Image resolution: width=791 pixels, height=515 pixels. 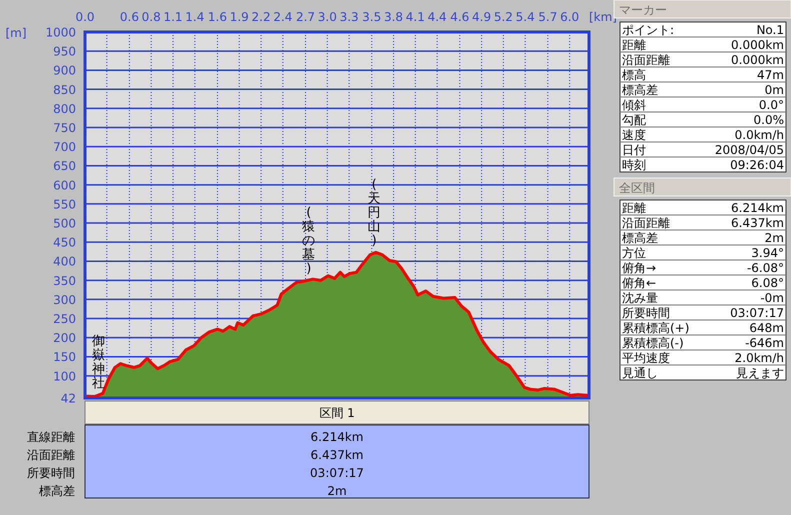 I want to click on x-tick-label: 0.8, so click(x=151, y=17).